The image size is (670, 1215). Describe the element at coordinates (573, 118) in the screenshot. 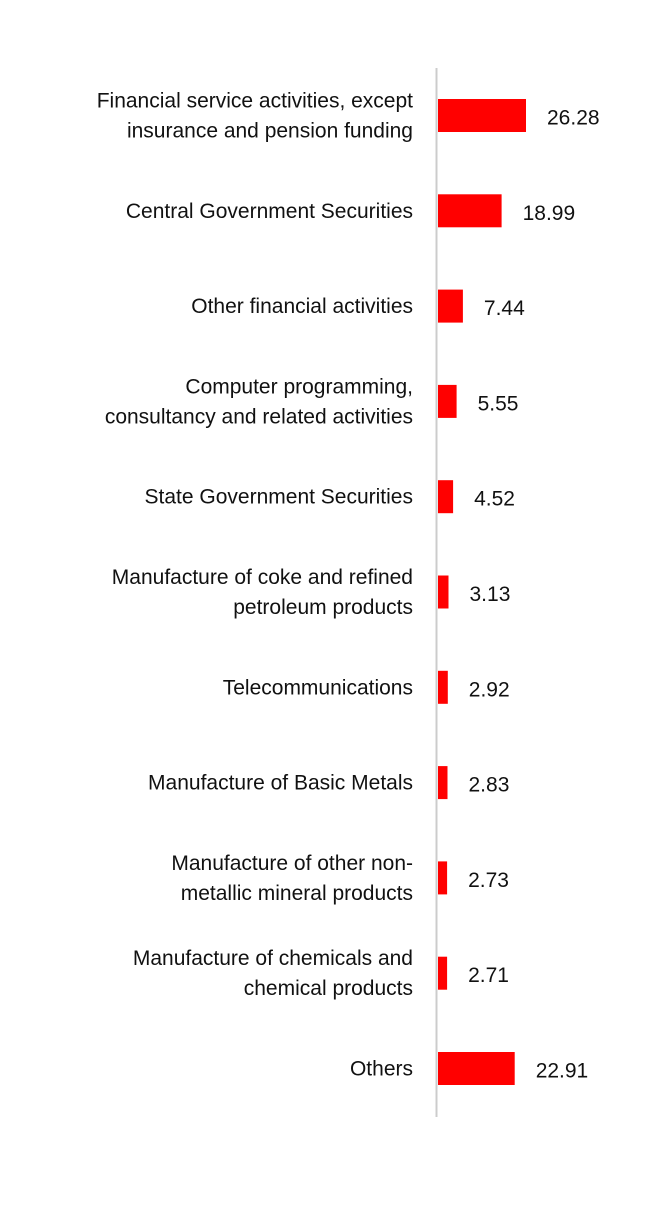

I see `value-label-0: 26.28` at that location.